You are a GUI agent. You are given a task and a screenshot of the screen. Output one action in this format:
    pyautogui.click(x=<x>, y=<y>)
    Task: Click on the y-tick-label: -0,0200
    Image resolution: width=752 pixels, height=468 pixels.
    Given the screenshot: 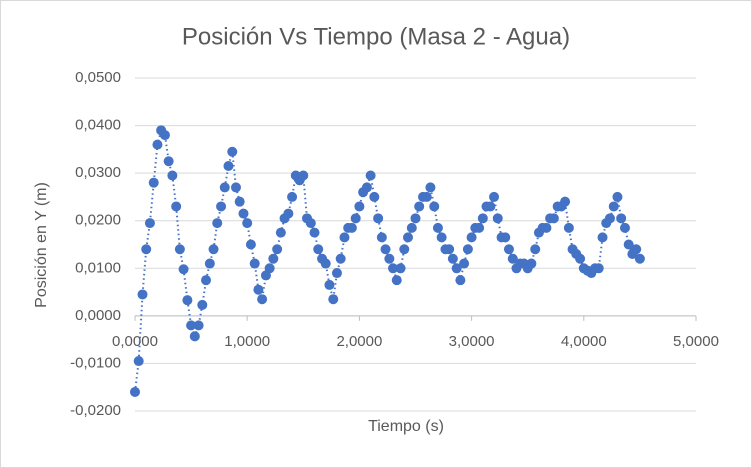 What is the action you would take?
    pyautogui.click(x=95, y=410)
    